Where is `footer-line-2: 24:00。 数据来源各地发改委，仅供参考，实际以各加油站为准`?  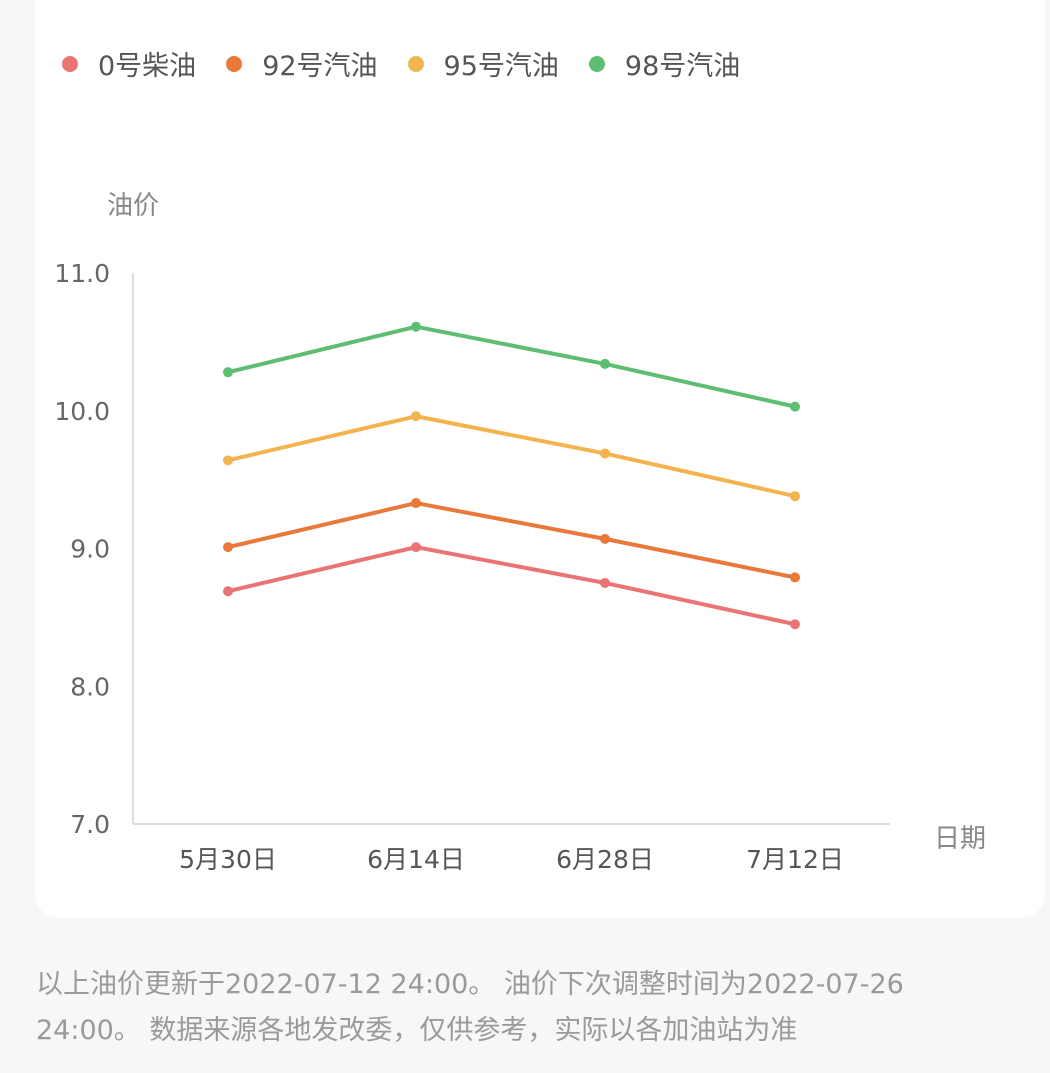 footer-line-2: 24:00。 数据来源各地发改委，仅供参考，实际以各加油站为准 is located at coordinates (417, 1030).